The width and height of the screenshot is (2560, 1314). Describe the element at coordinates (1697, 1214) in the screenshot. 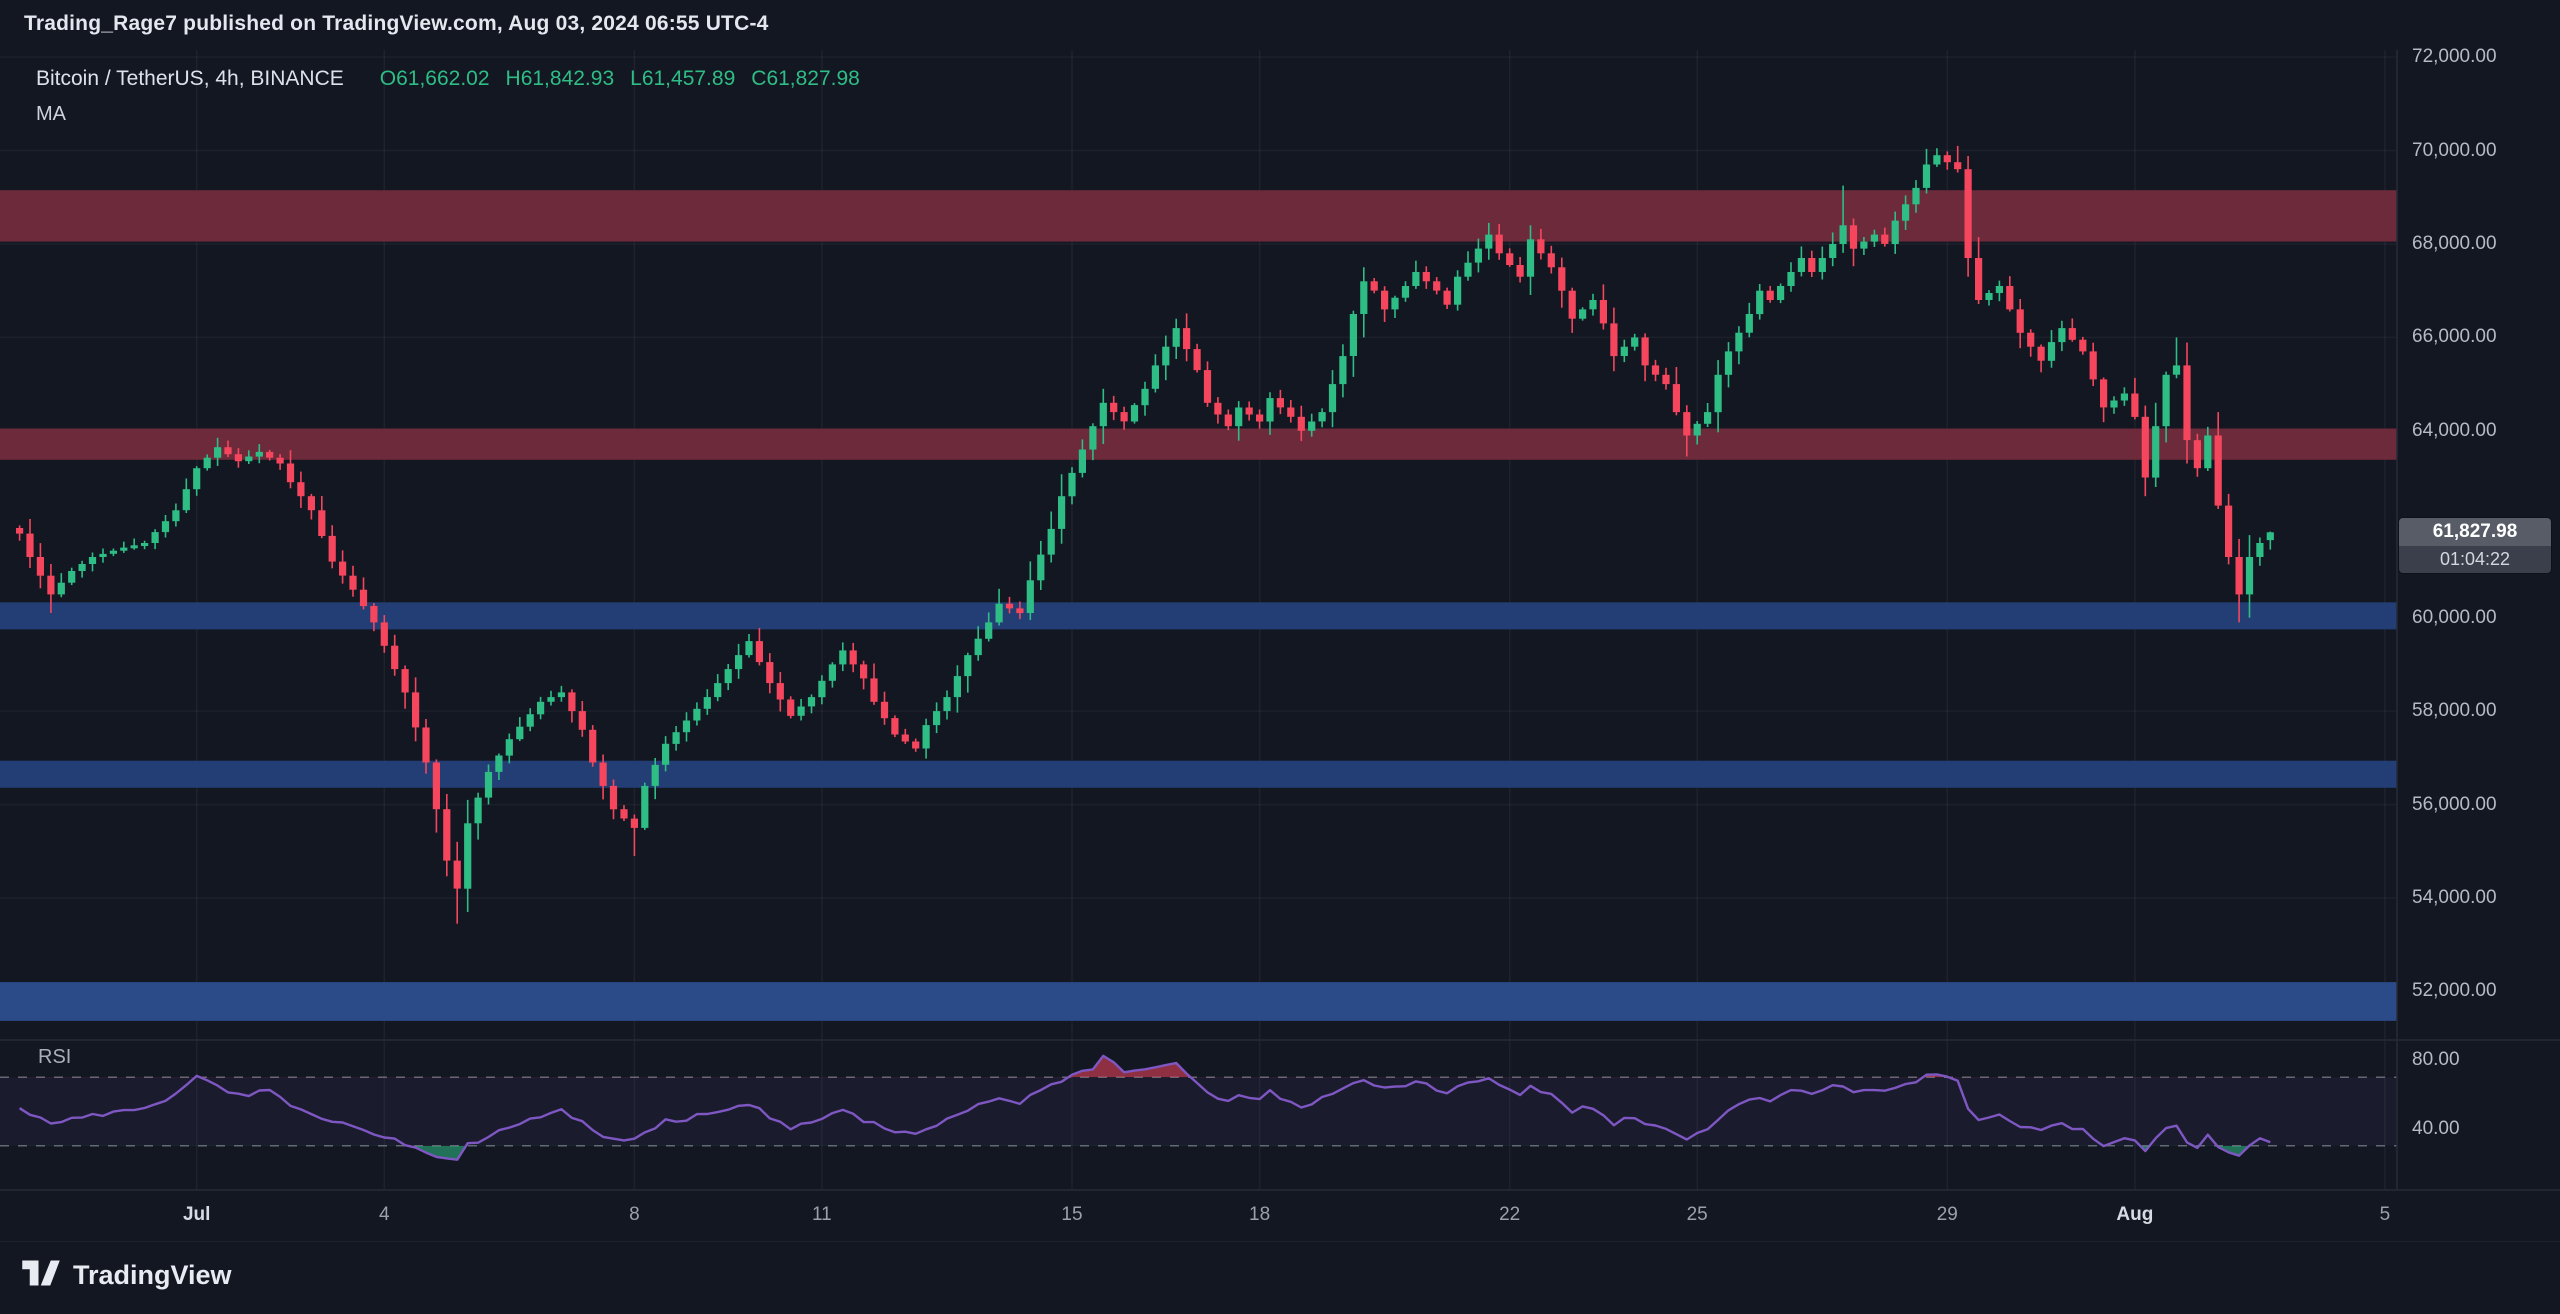

I see `time-tick-label: 25` at that location.